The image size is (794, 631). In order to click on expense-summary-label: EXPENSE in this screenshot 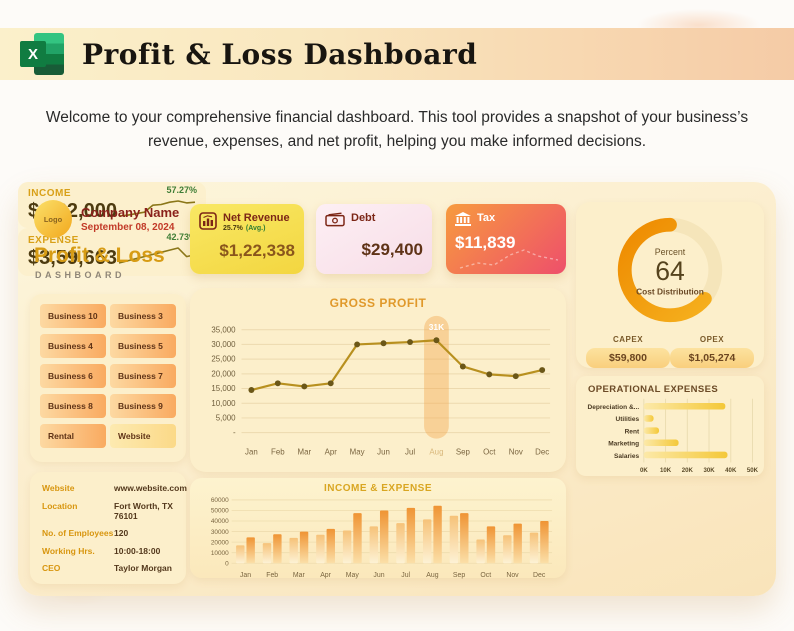, I will do `click(53, 240)`.